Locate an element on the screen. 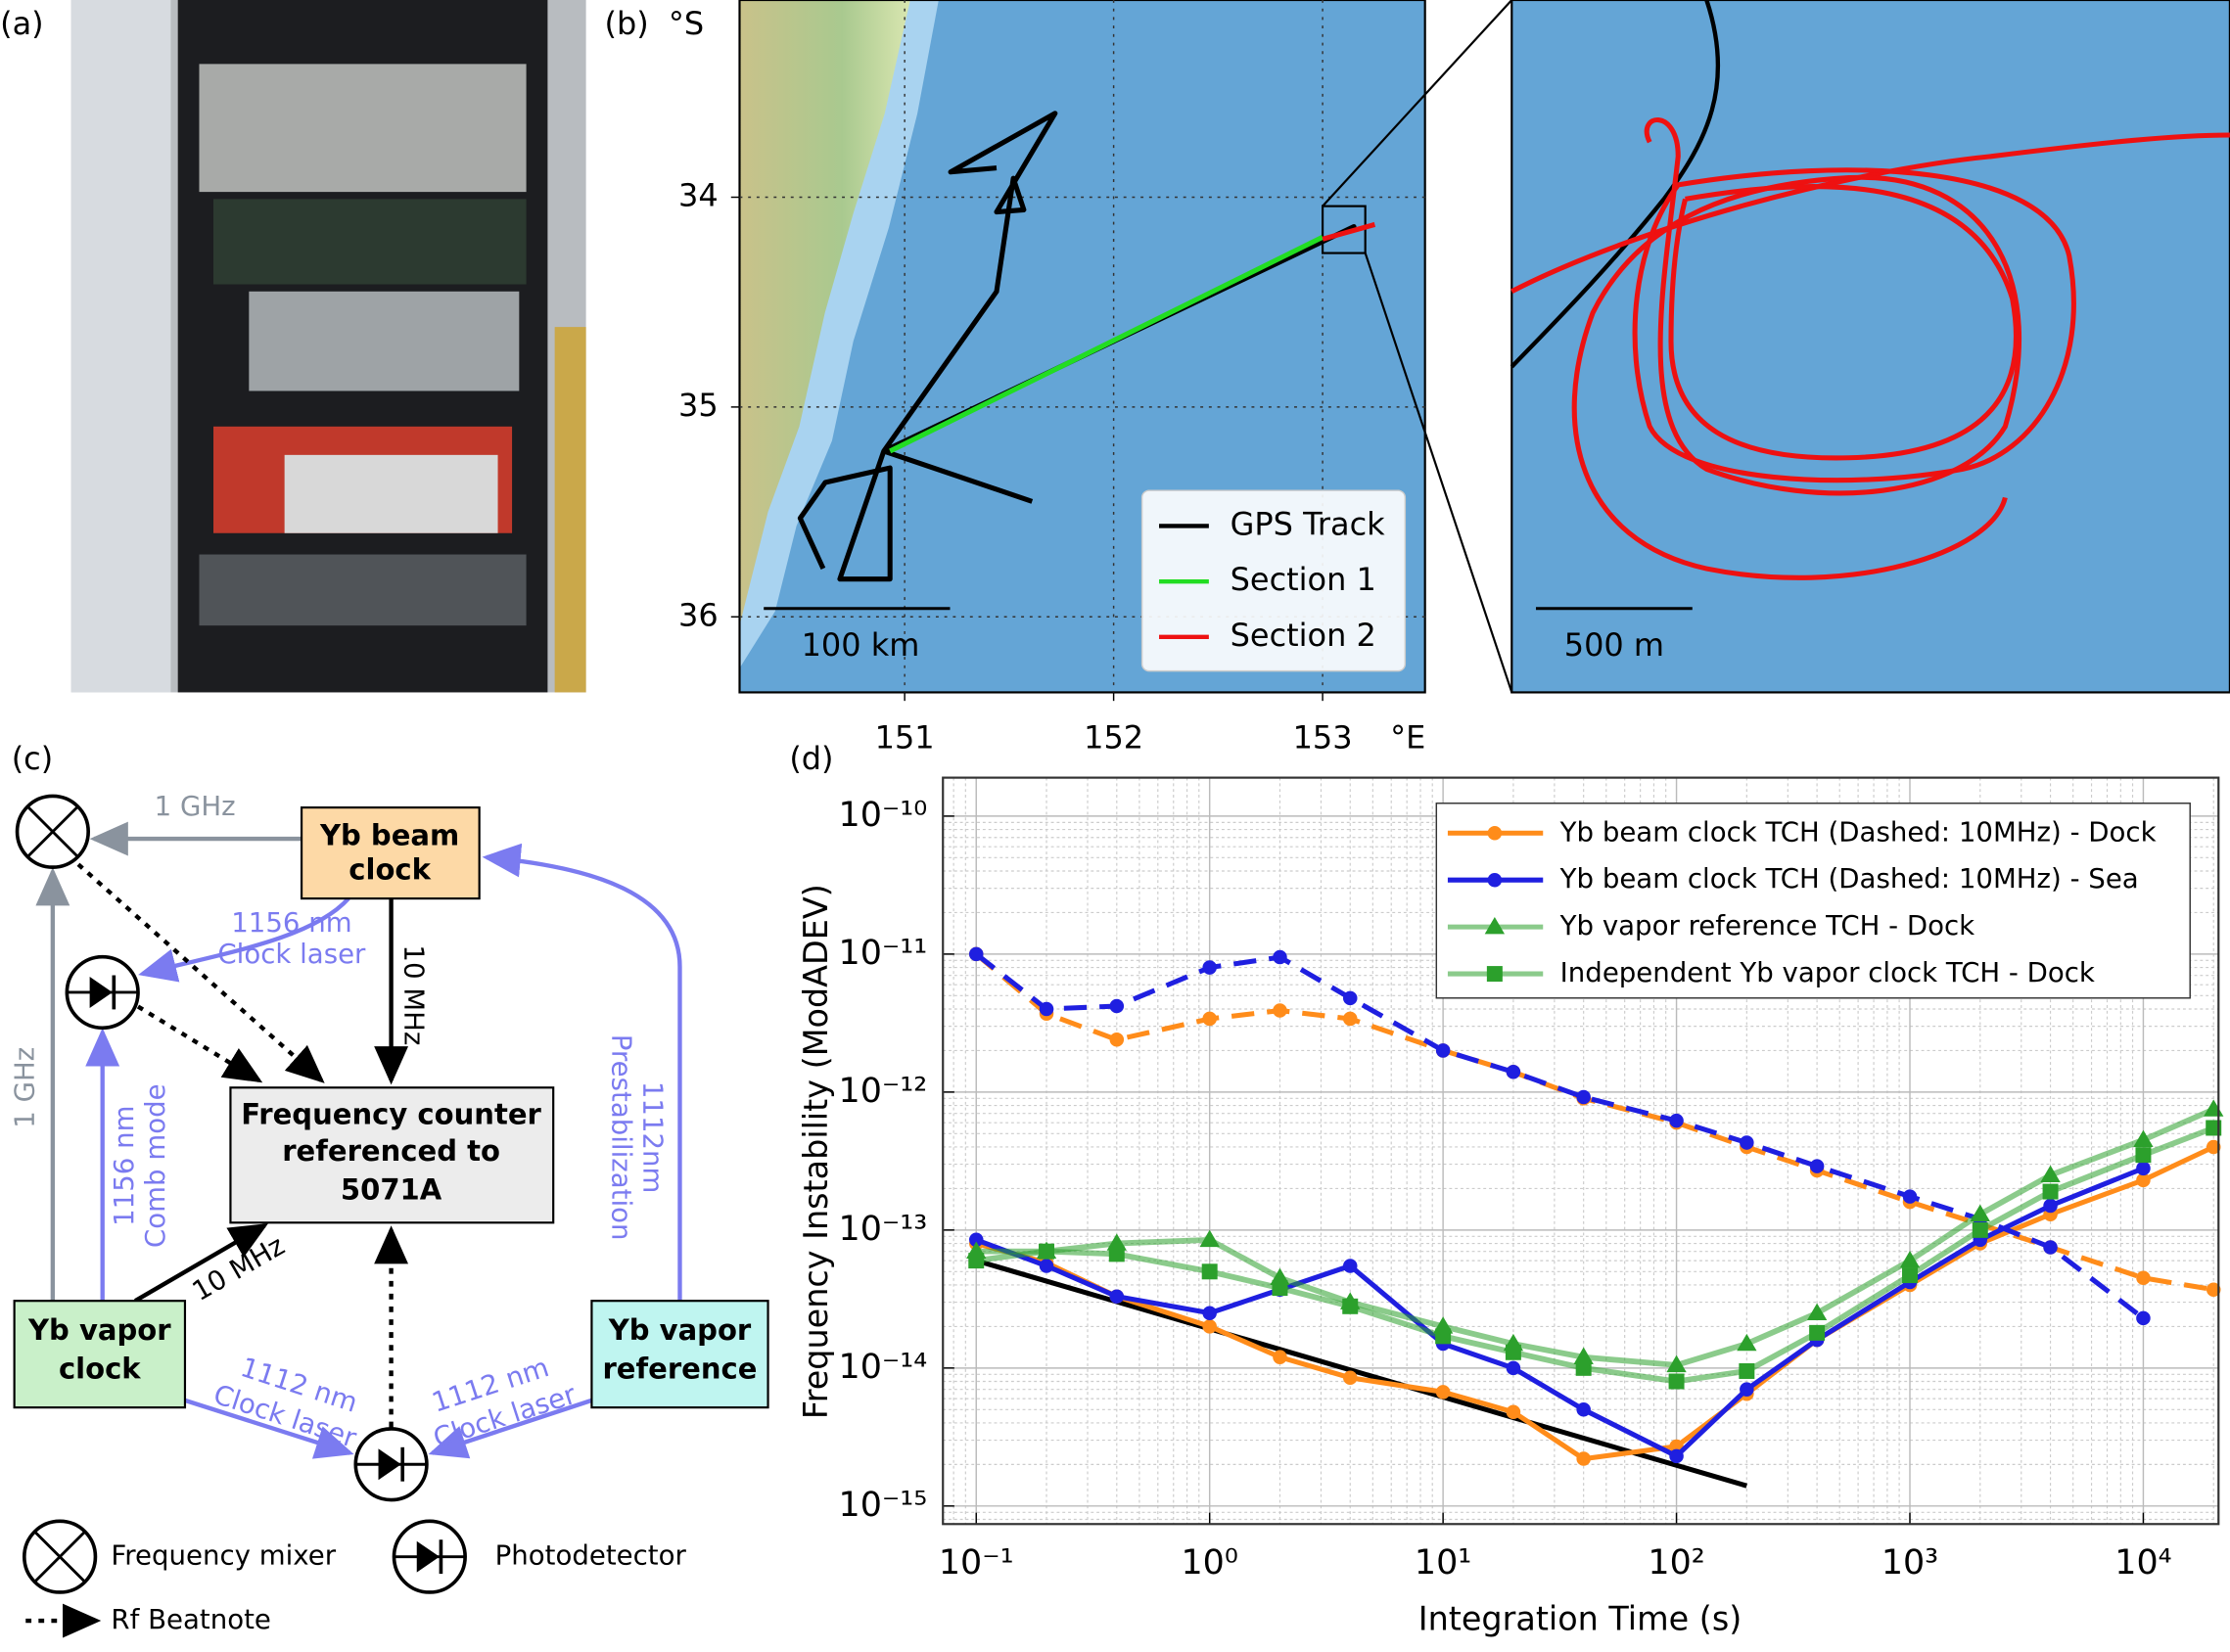  node-label: reference is located at coordinates (679, 1368).